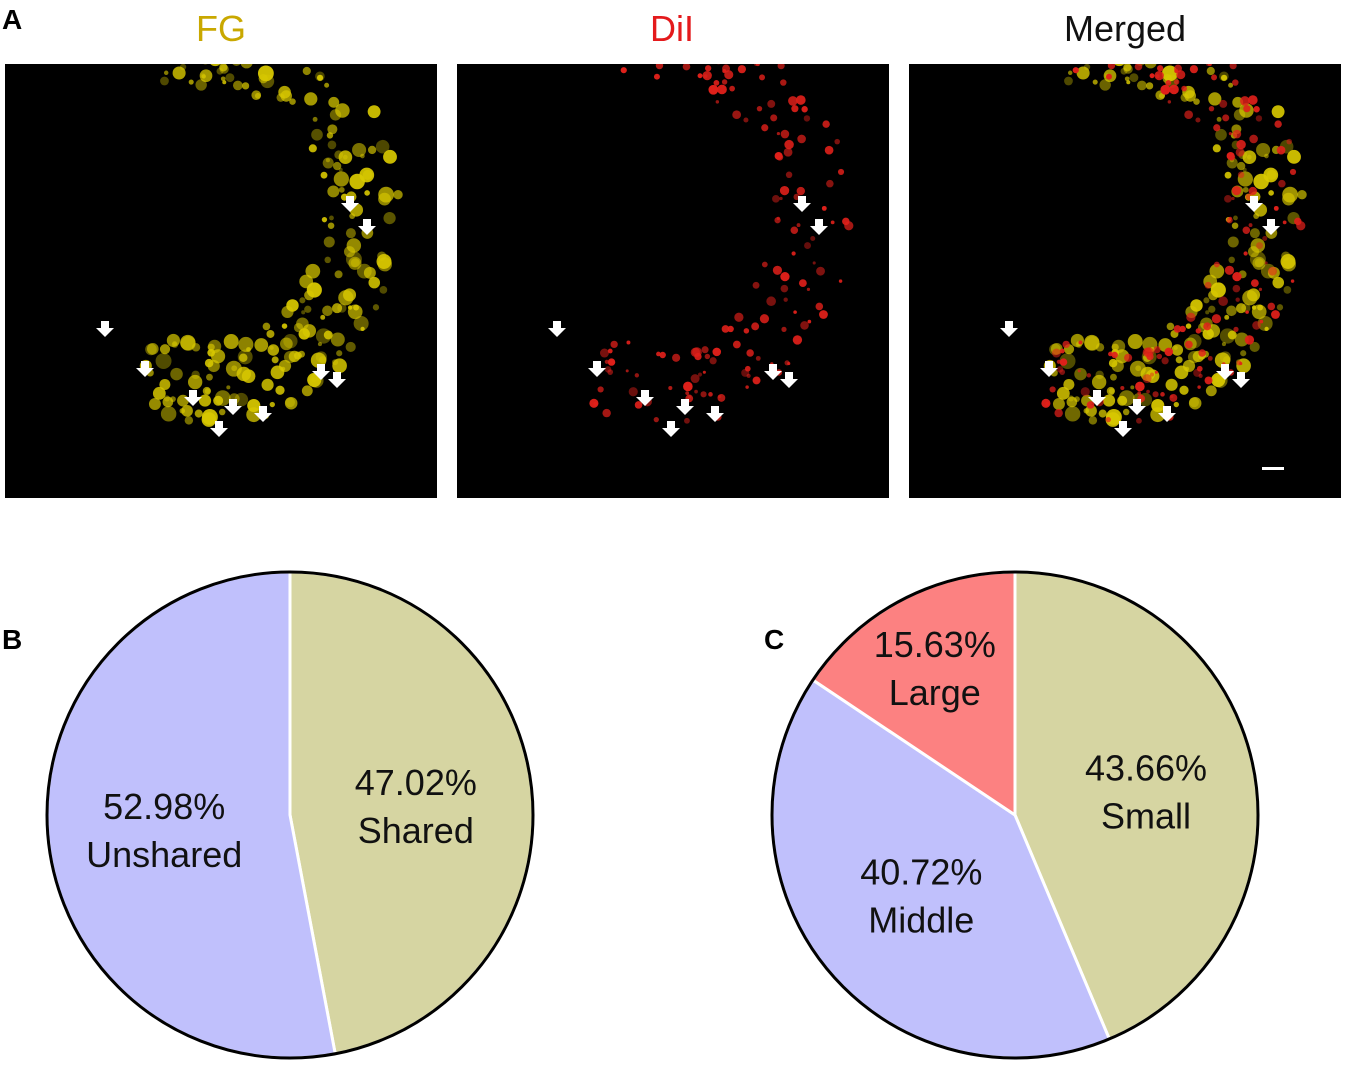 Image resolution: width=1350 pixels, height=1066 pixels. What do you see at coordinates (416, 782) in the screenshot?
I see `pie-pct-label-shared: 47.02%` at bounding box center [416, 782].